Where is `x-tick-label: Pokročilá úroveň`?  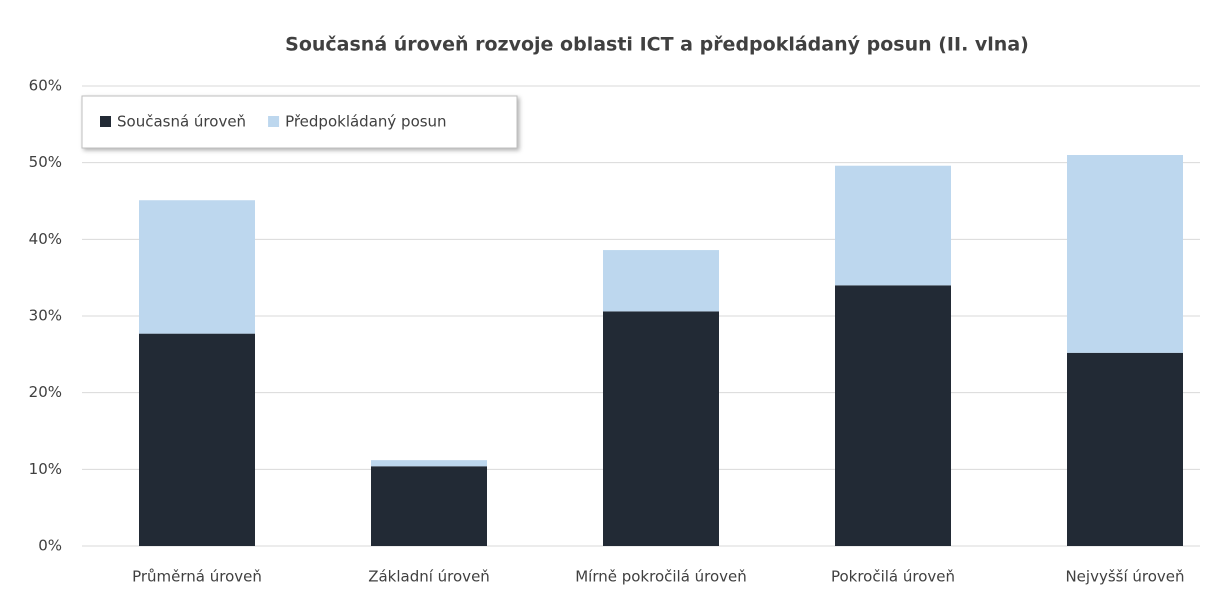
x-tick-label: Pokročilá úroveň is located at coordinates (893, 577).